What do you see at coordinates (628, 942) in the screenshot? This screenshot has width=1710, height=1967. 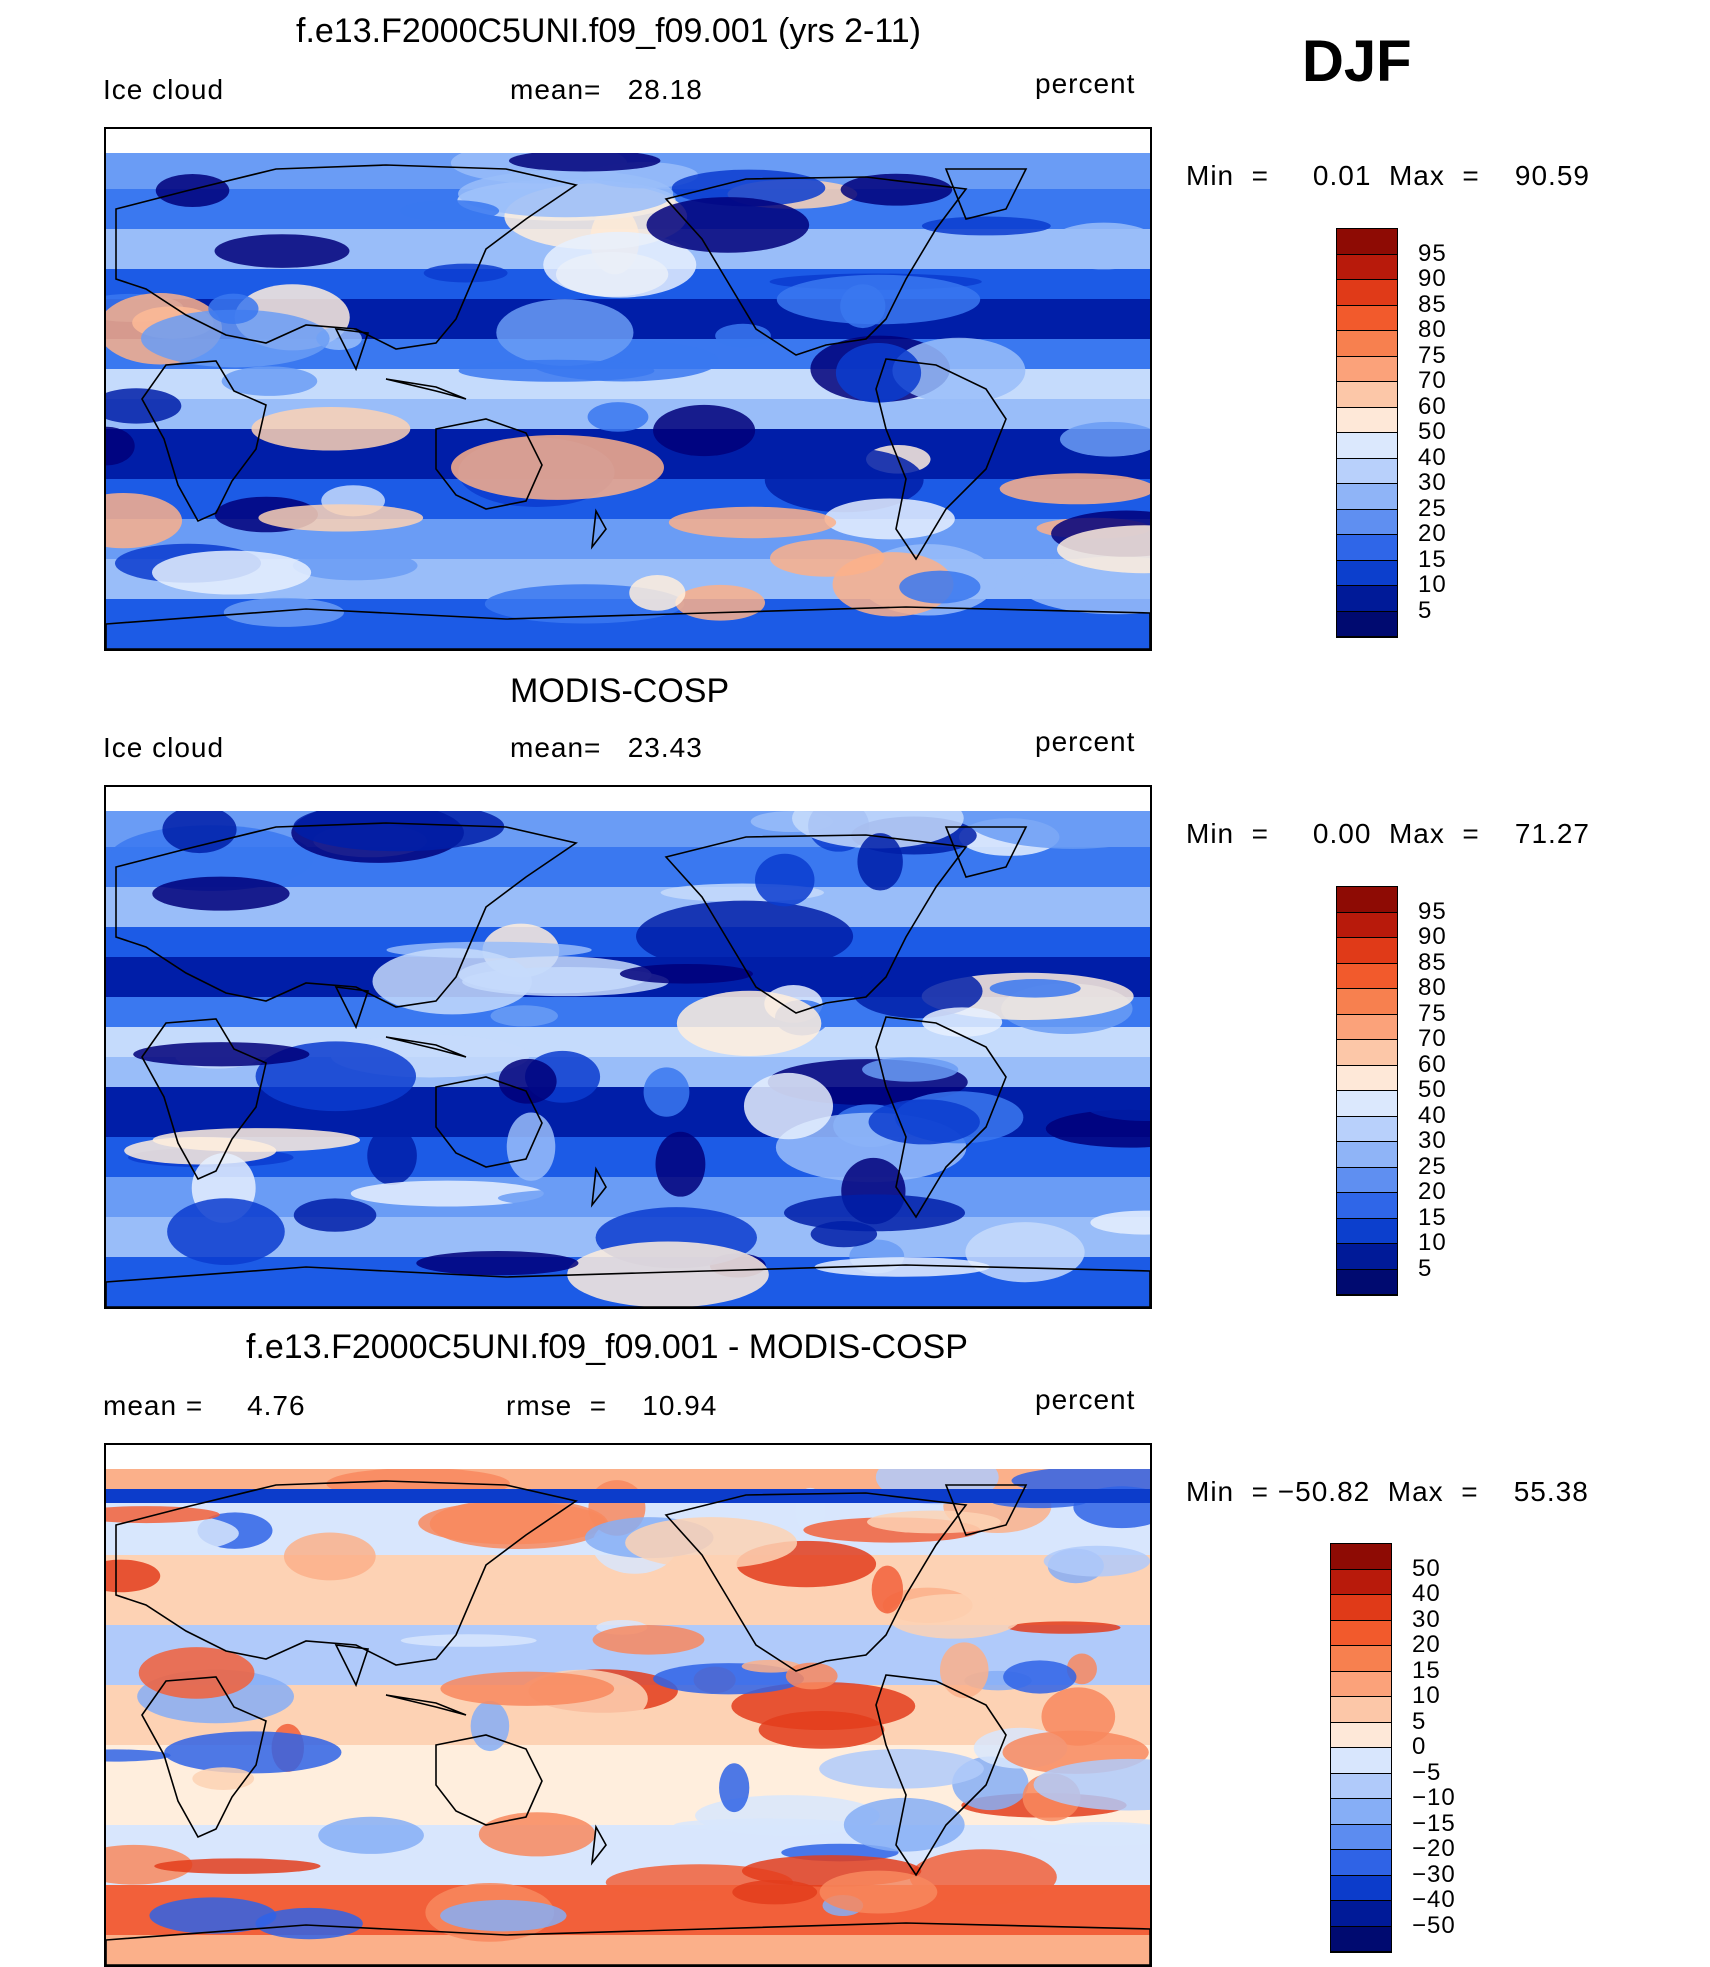 I see `field-band` at bounding box center [628, 942].